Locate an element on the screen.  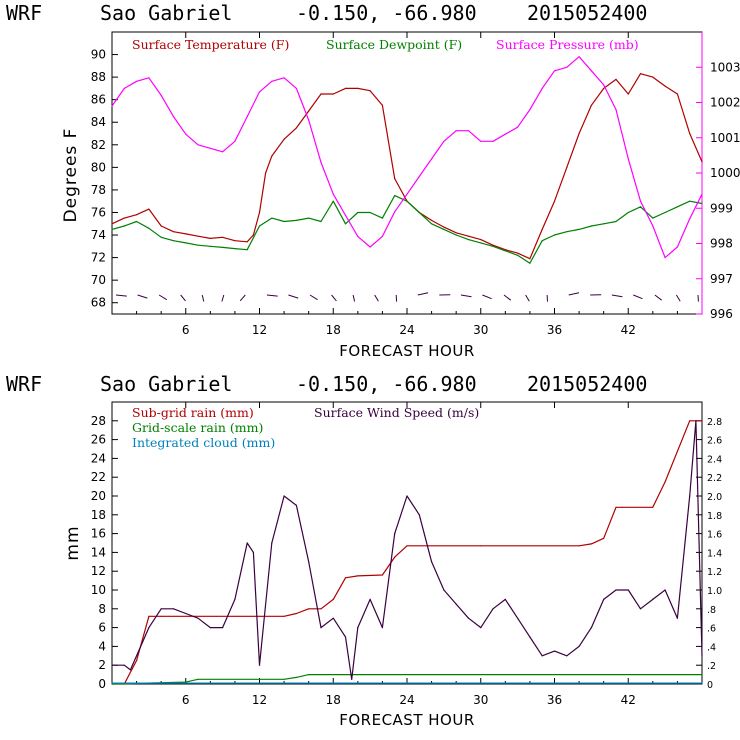
top-series-surface-dewpoint-f is located at coordinates (407, 229).